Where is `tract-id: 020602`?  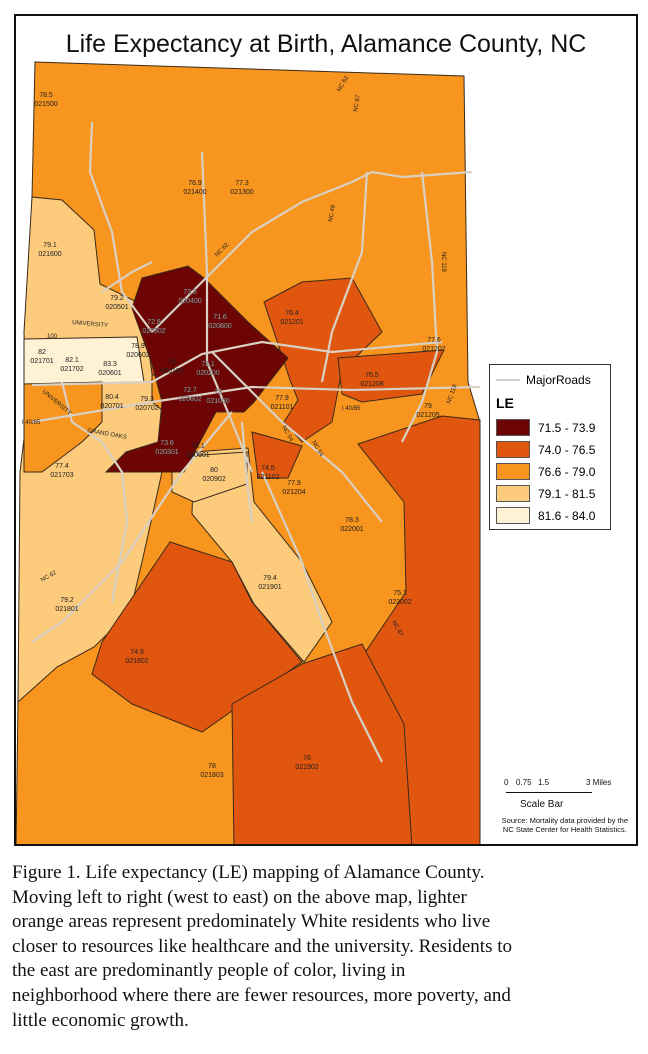 tract-id: 020602 is located at coordinates (137, 355).